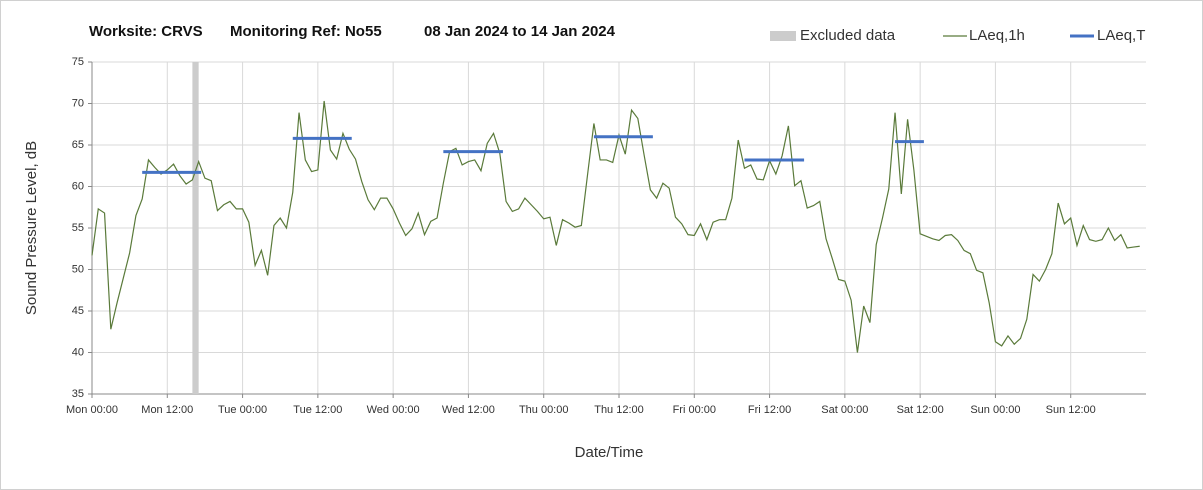 Image resolution: width=1203 pixels, height=490 pixels. I want to click on y-tick-label: 50, so click(78, 269).